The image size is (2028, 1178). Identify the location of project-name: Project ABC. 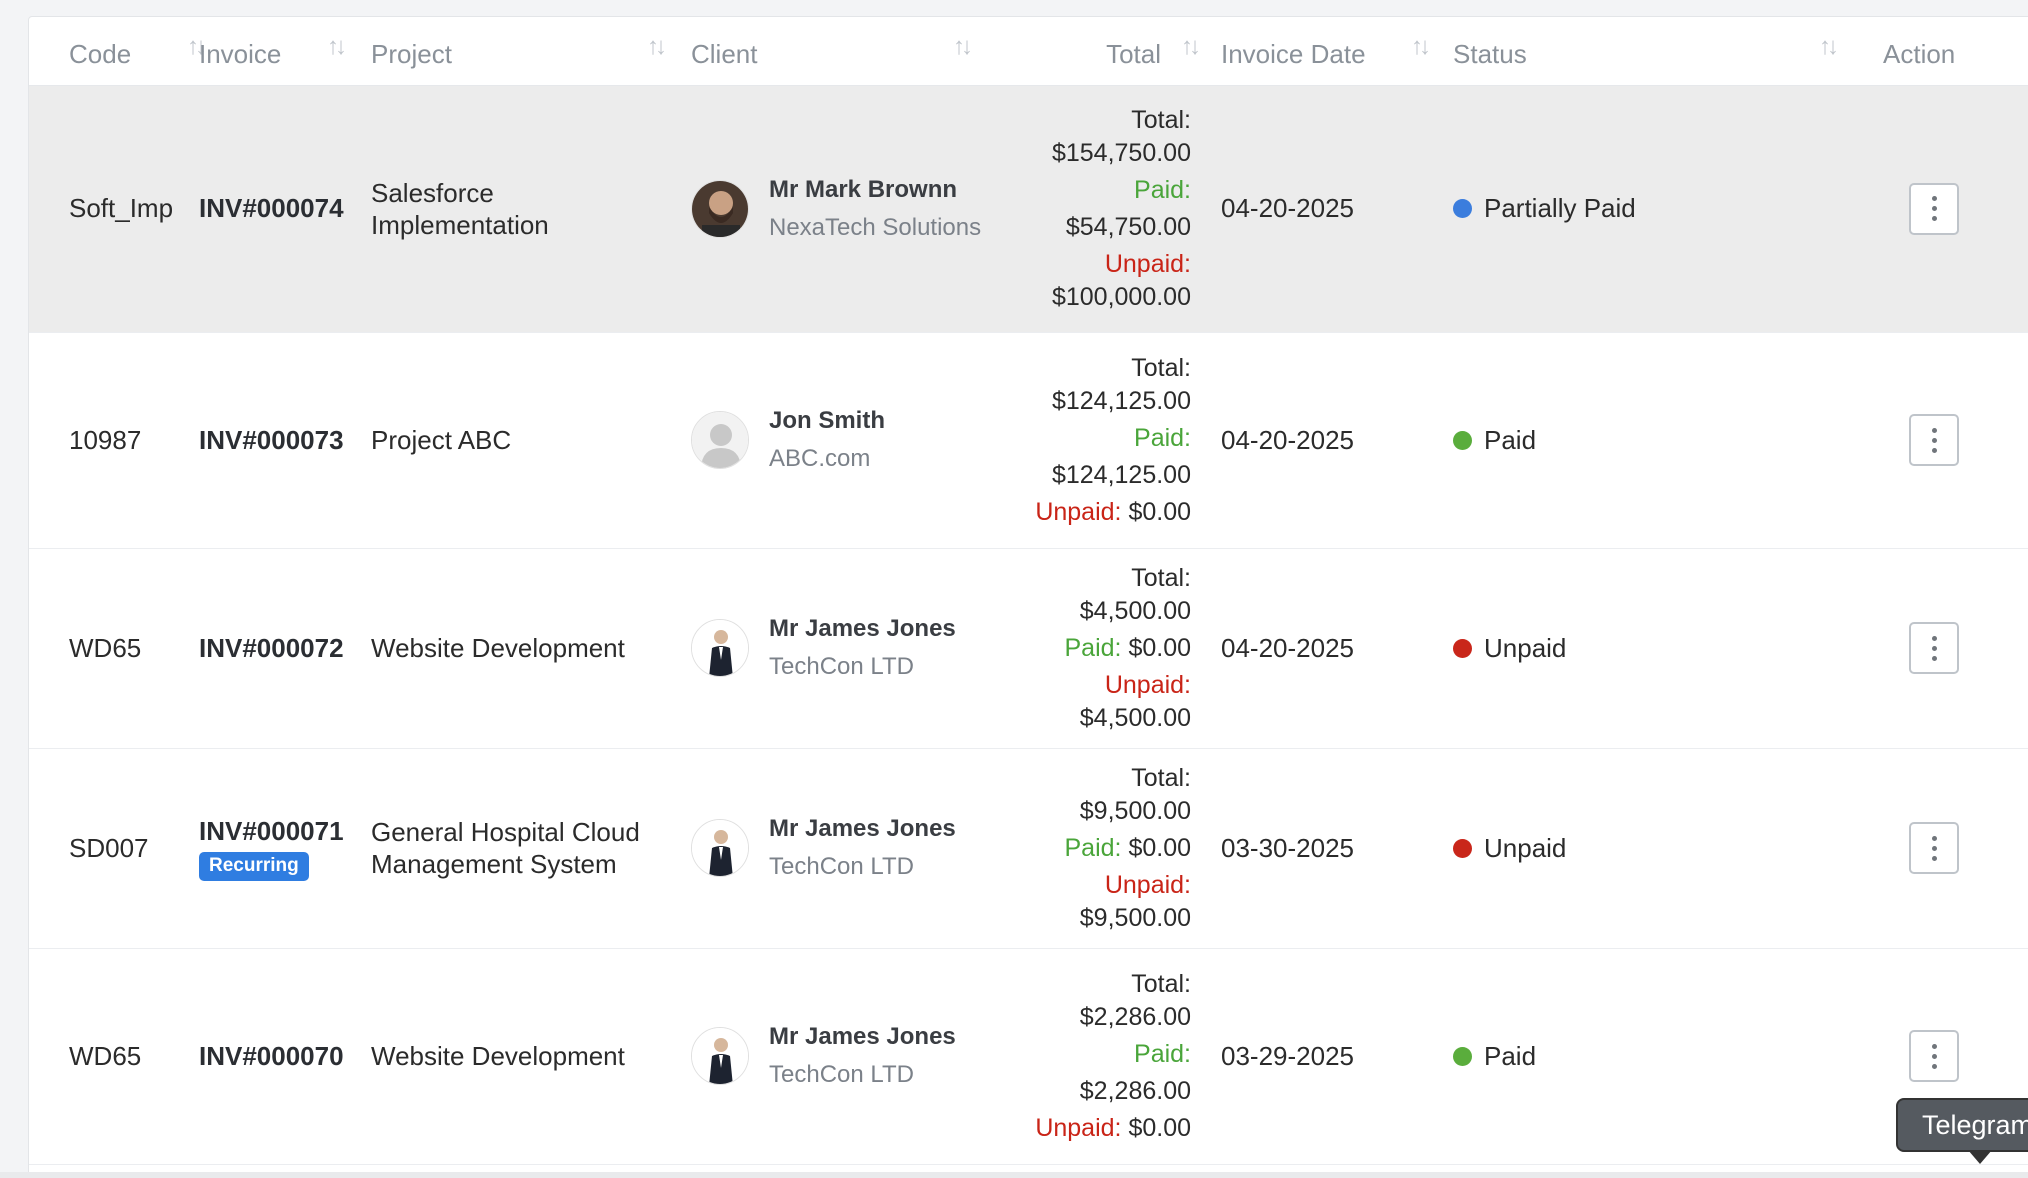
(531, 440).